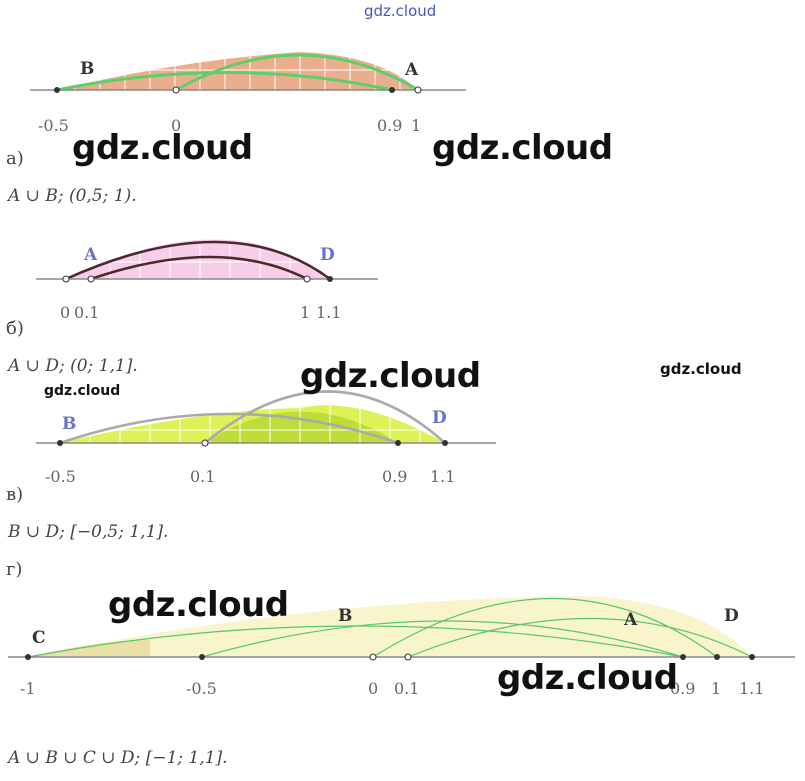 The image size is (805, 781). What do you see at coordinates (373, 688) in the screenshot?
I see `tick-g-2: 0` at bounding box center [373, 688].